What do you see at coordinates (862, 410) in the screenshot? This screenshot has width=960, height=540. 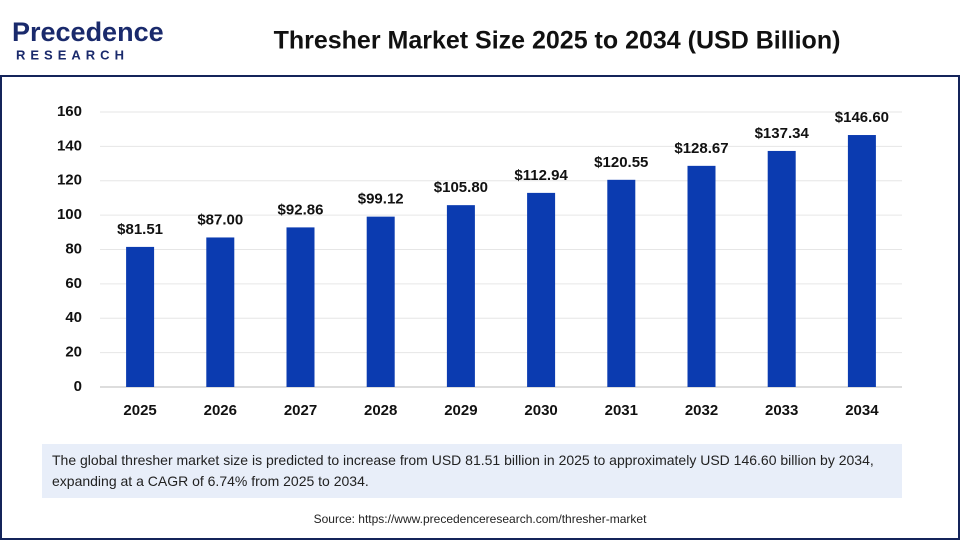 I see `x-tick-label: 2034` at bounding box center [862, 410].